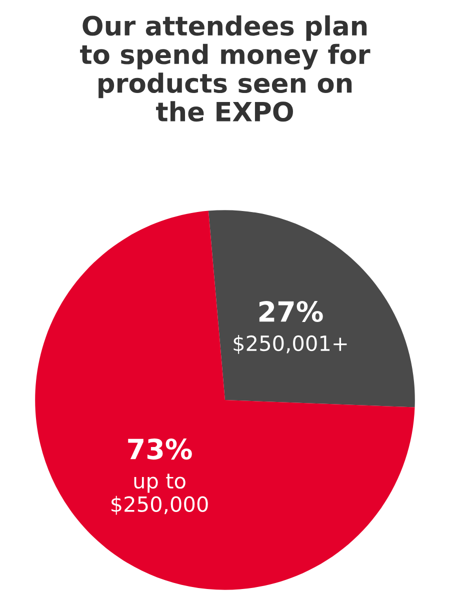  Describe the element at coordinates (160, 494) in the screenshot. I see `slice-label: up to $250,000` at that location.